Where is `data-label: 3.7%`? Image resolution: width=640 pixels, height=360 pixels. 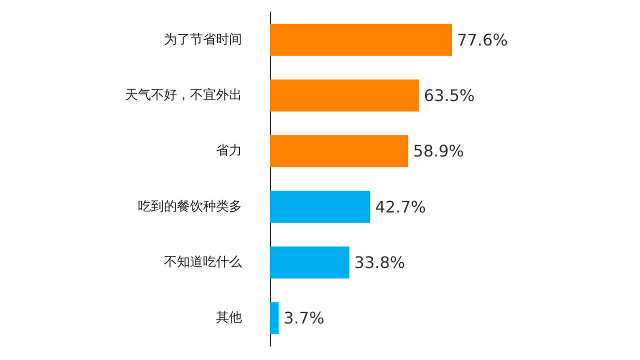 data-label: 3.7% is located at coordinates (304, 318).